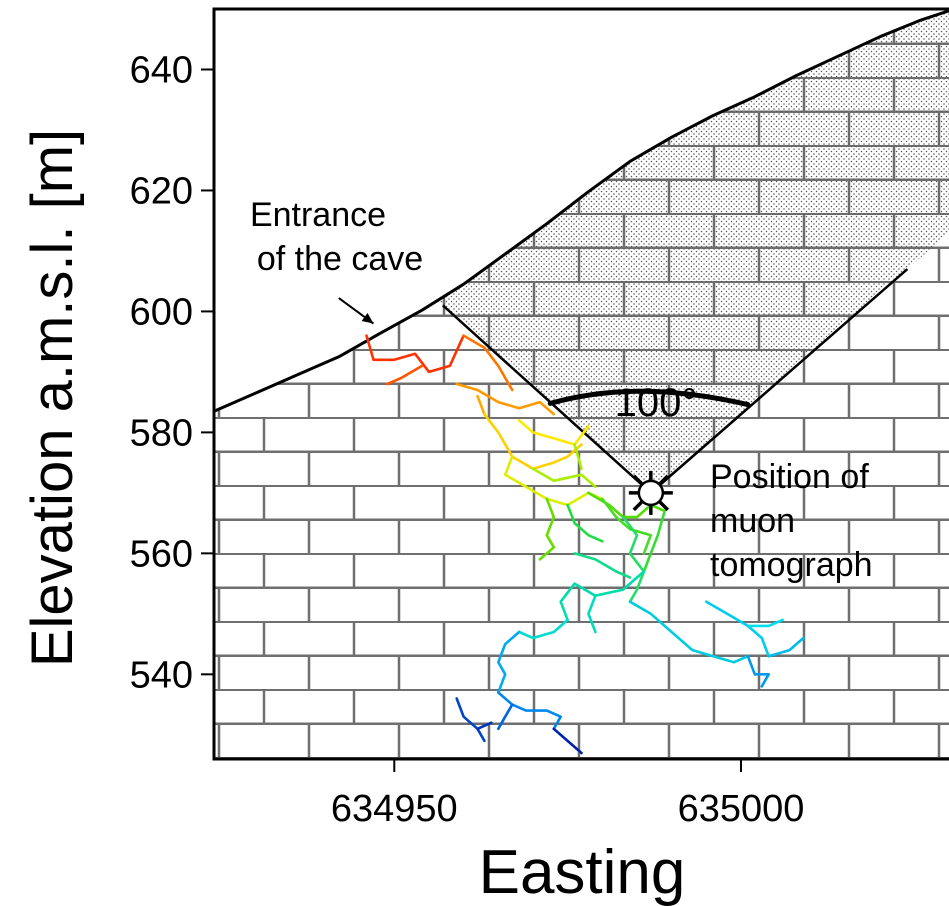 The image size is (949, 906). Describe the element at coordinates (741, 809) in the screenshot. I see `x-tick-label: 635000` at that location.